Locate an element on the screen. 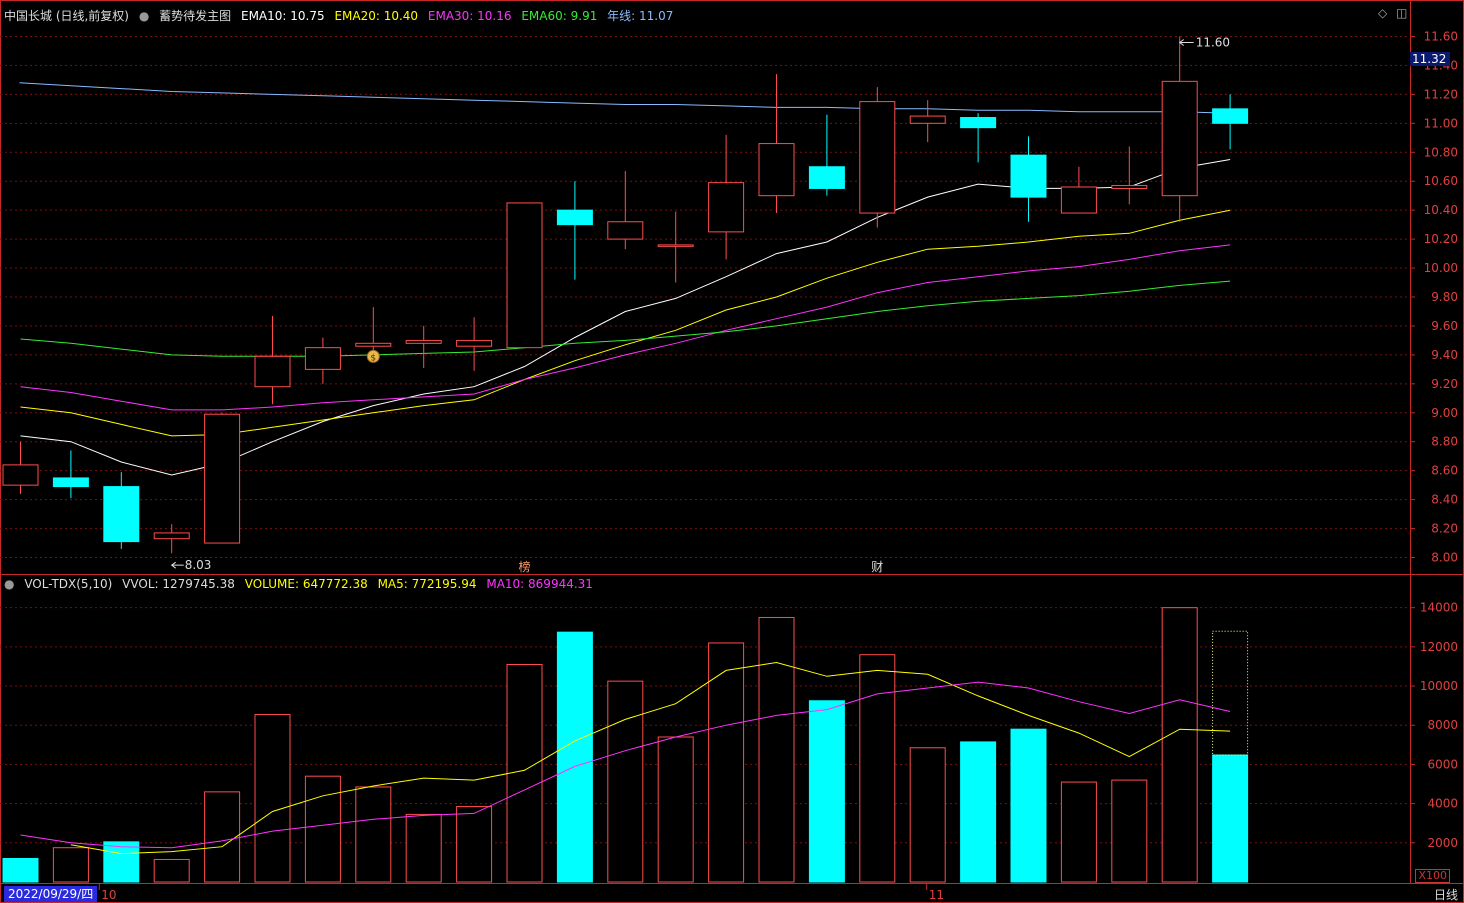 Image resolution: width=1464 pixels, height=903 pixels. price-tick-label: 10.00 is located at coordinates (1441, 268).